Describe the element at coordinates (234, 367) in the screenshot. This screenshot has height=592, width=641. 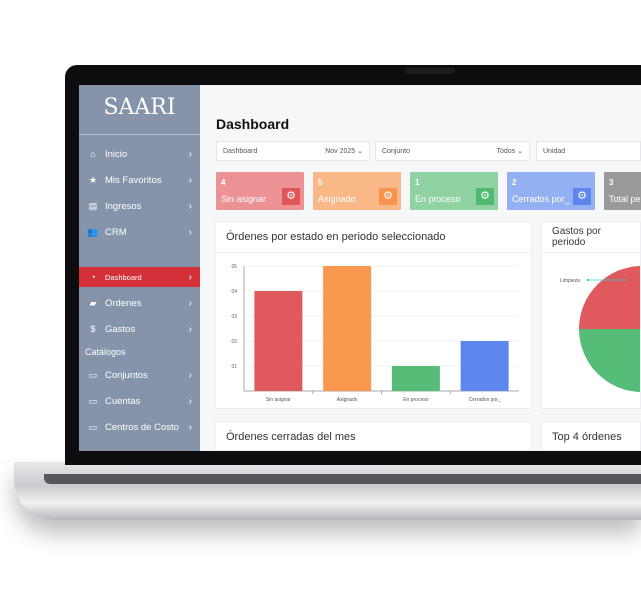
I see `y-tick-label: 01` at that location.